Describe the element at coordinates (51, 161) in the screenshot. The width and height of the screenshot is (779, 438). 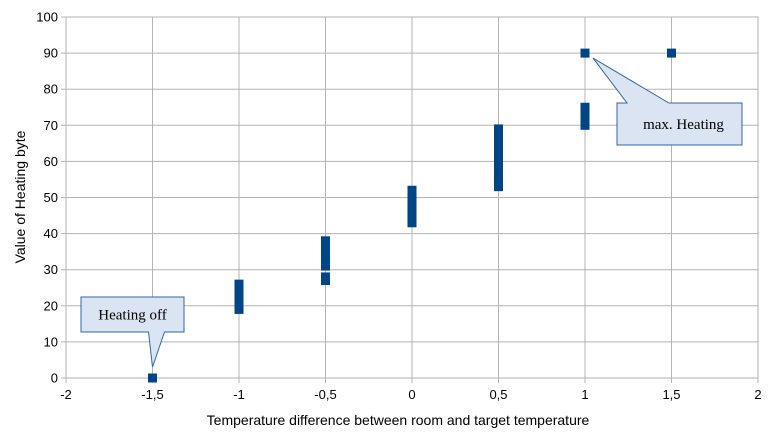
I see `y-tick-label: 60` at that location.